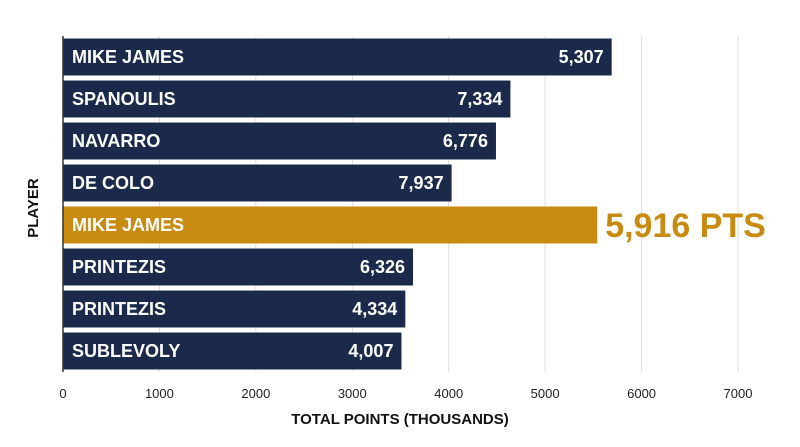  What do you see at coordinates (374, 309) in the screenshot?
I see `bar-value-label: 4,334` at bounding box center [374, 309].